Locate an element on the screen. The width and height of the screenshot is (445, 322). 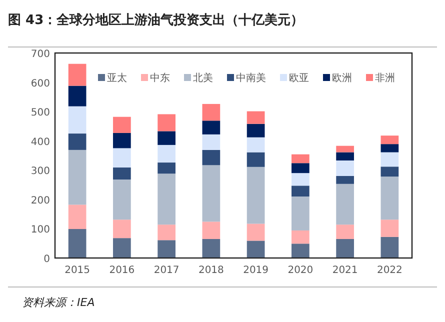
y-tick-label: 200 is located at coordinates (40, 200).